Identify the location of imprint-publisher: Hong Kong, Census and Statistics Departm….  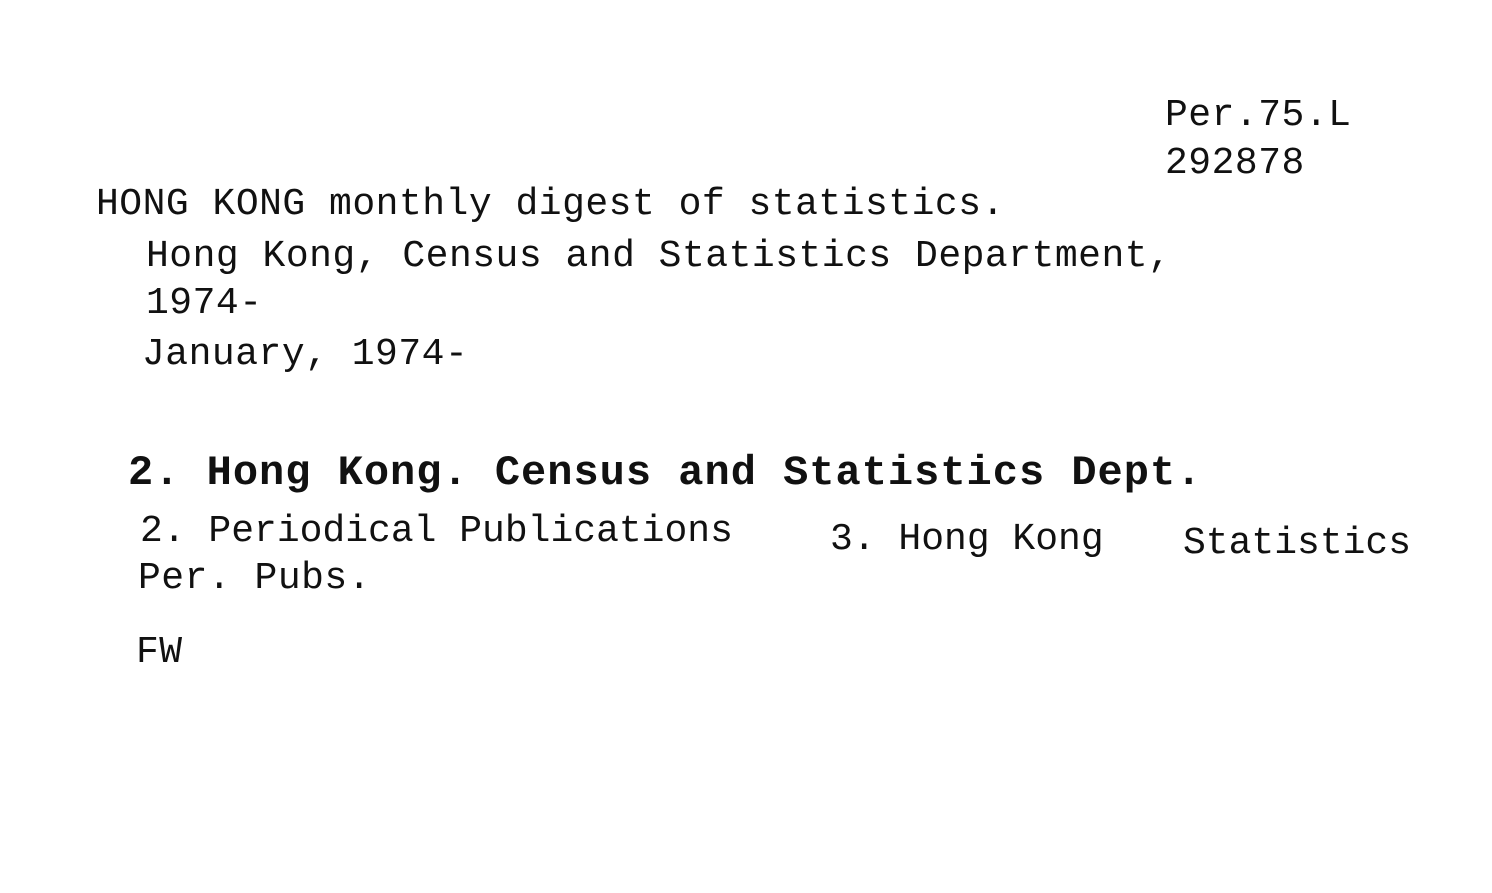
(659, 256).